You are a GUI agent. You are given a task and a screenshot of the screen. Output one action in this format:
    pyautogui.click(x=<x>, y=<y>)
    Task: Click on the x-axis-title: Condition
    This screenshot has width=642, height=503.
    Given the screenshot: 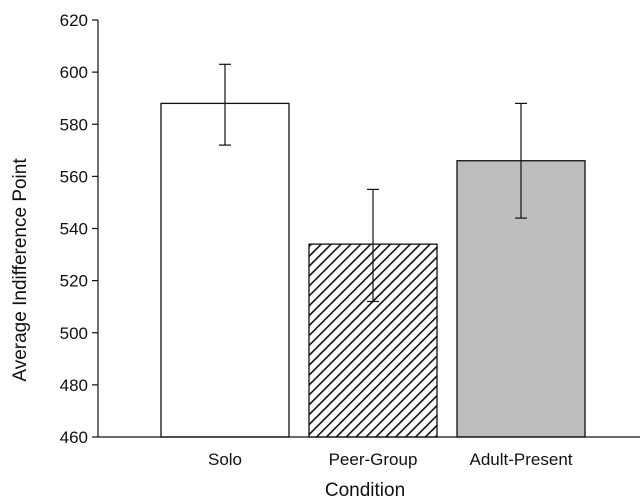 What is the action you would take?
    pyautogui.click(x=365, y=490)
    